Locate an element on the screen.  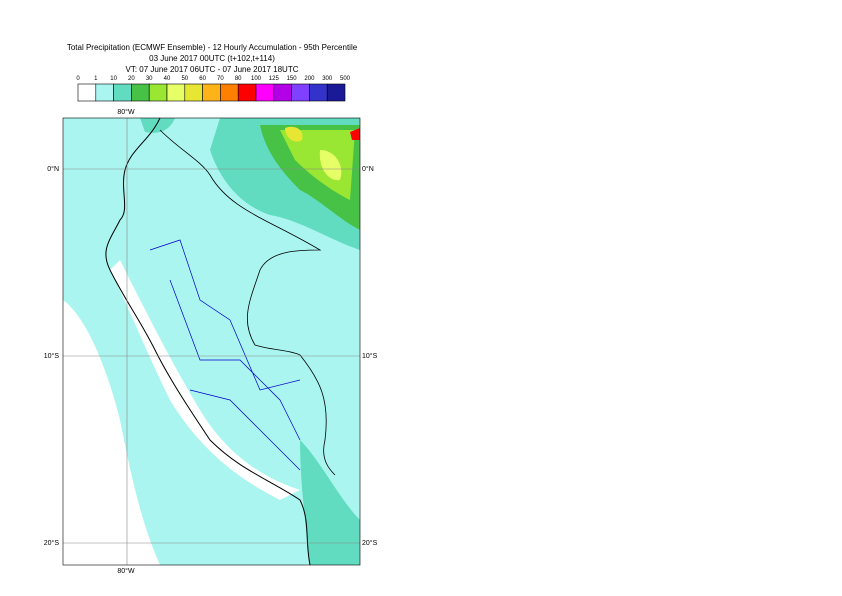
colorbar-label: 60 is located at coordinates (202, 79).